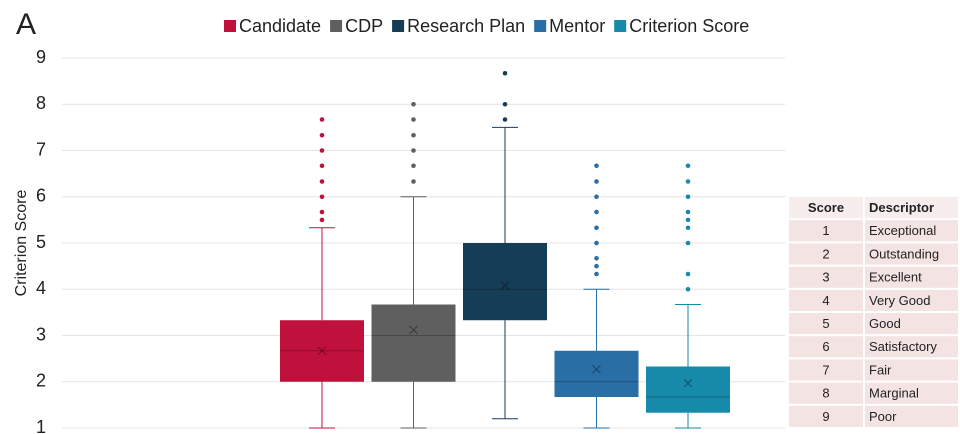  Describe the element at coordinates (41, 196) in the screenshot. I see `y-tick-label: 6` at that location.